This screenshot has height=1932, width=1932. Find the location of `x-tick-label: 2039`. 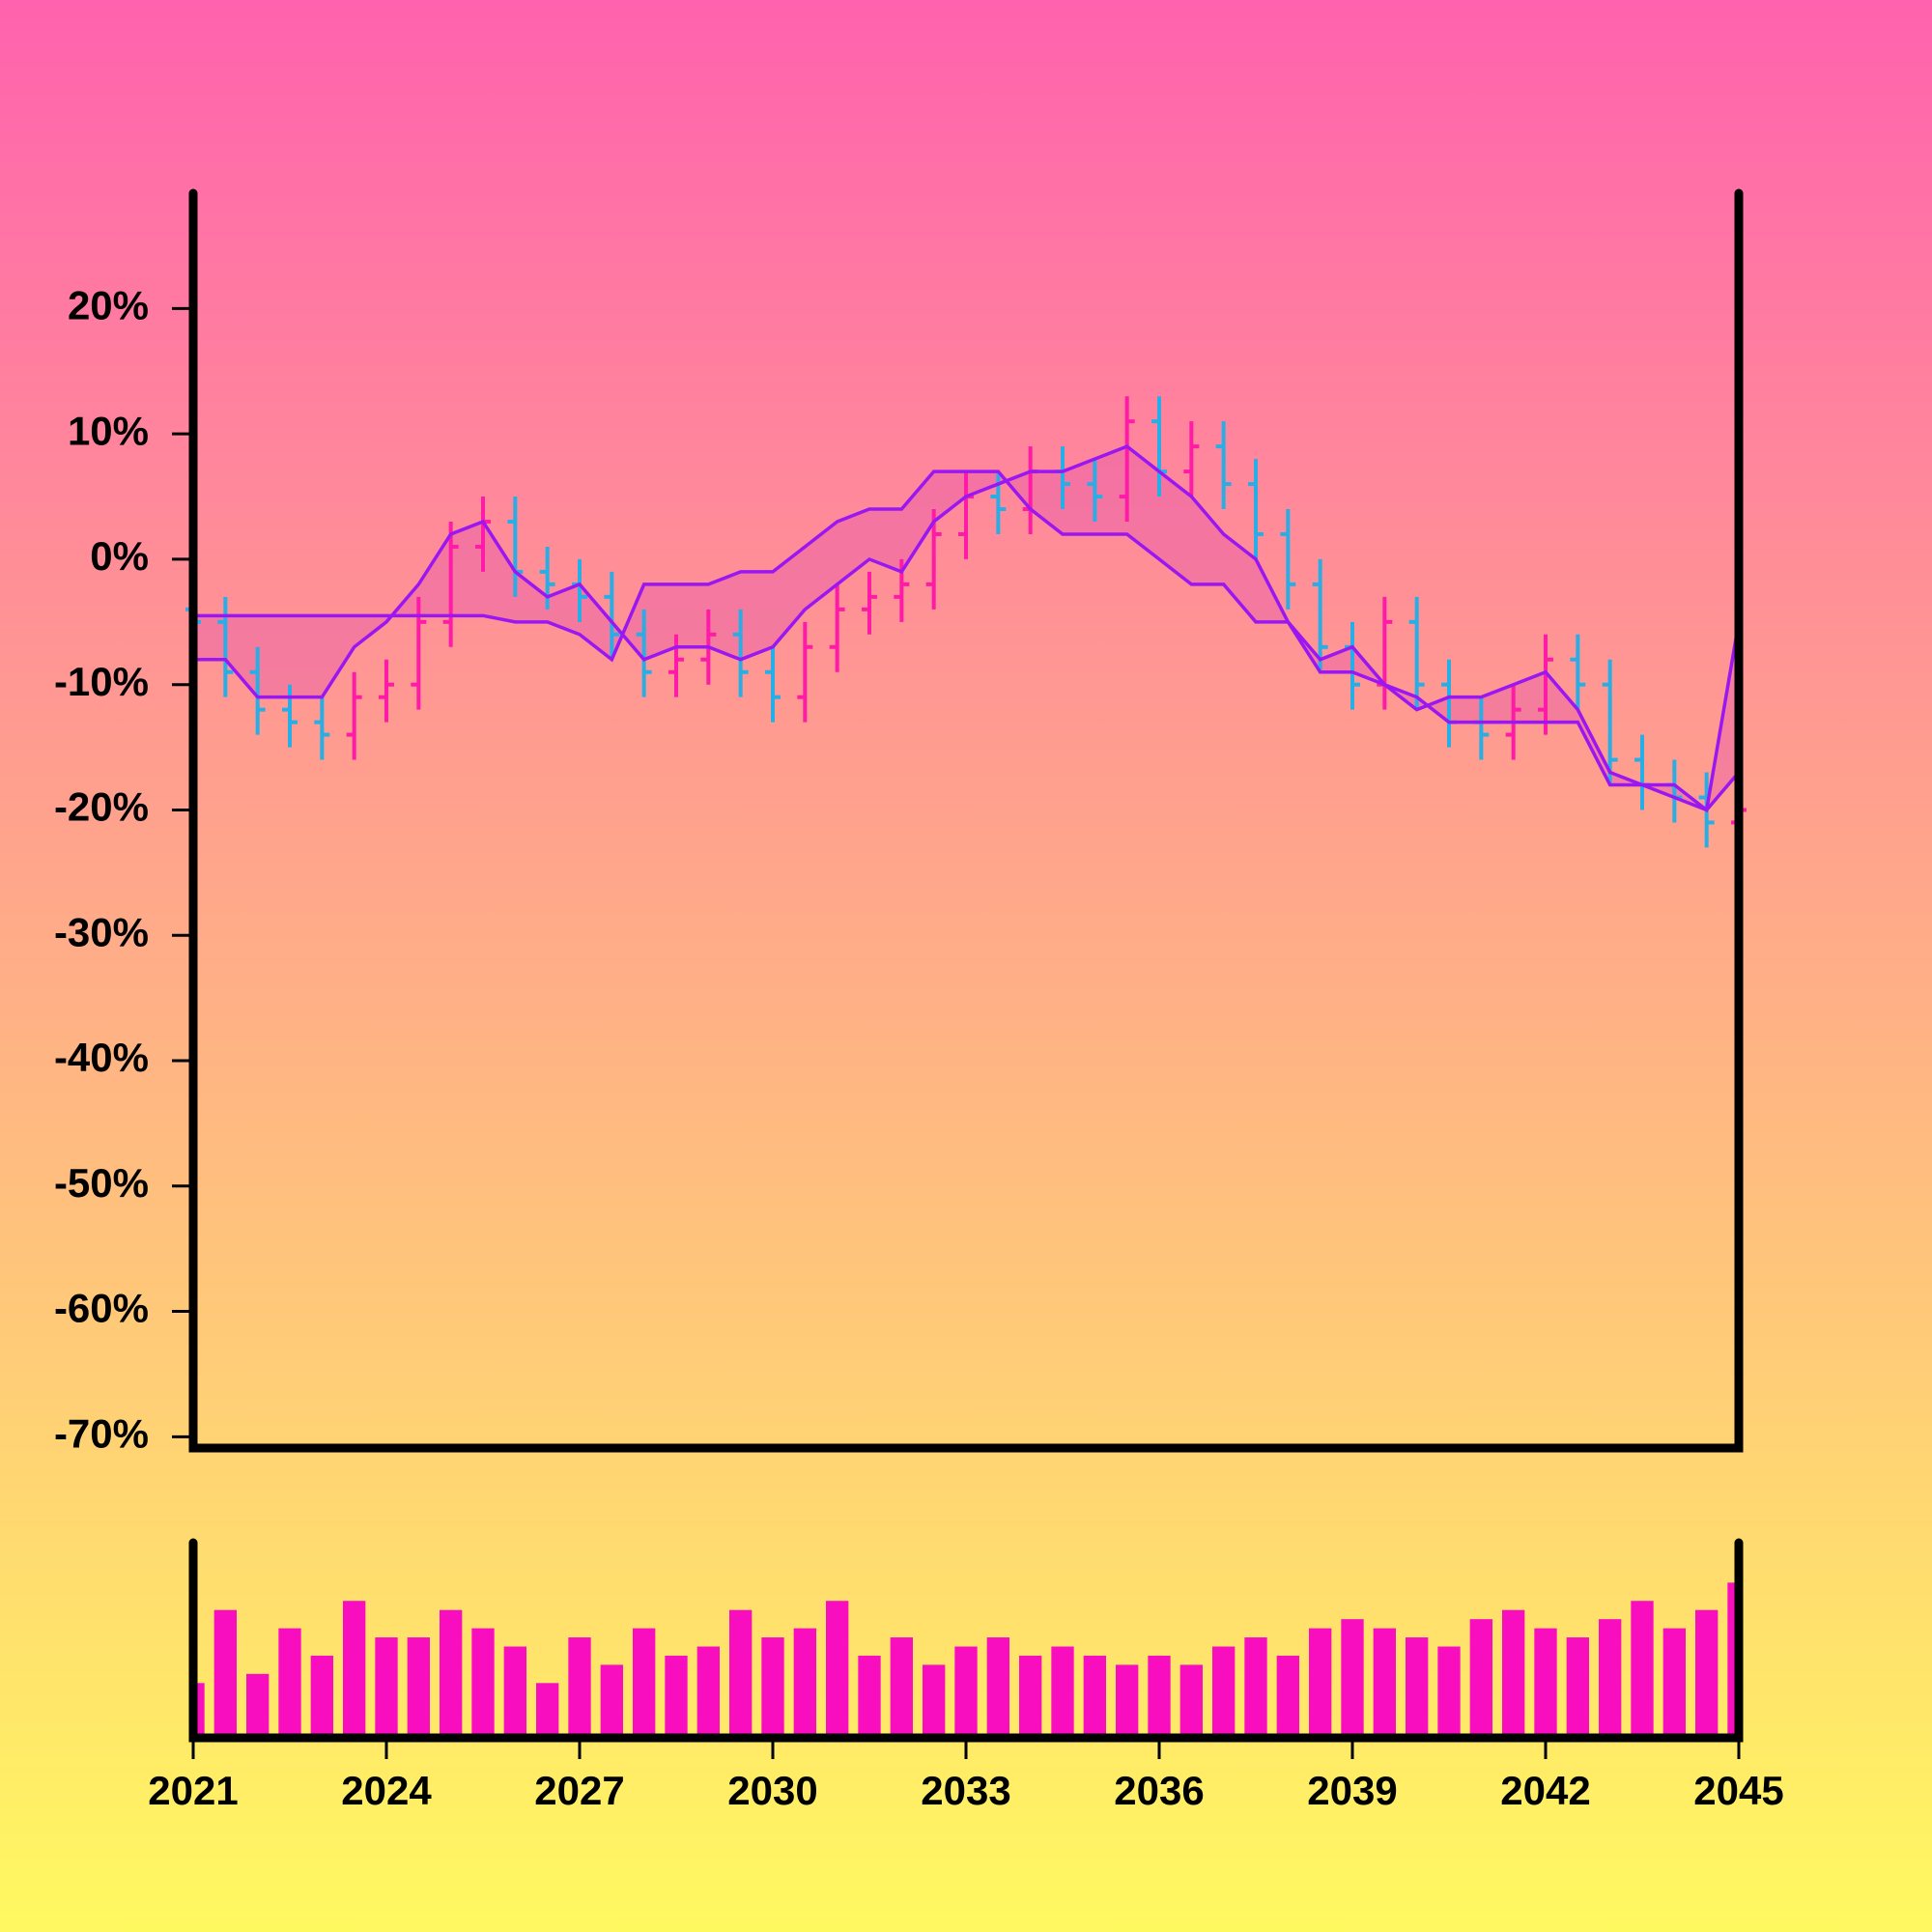

x-tick-label: 2039 is located at coordinates (1352, 1790).